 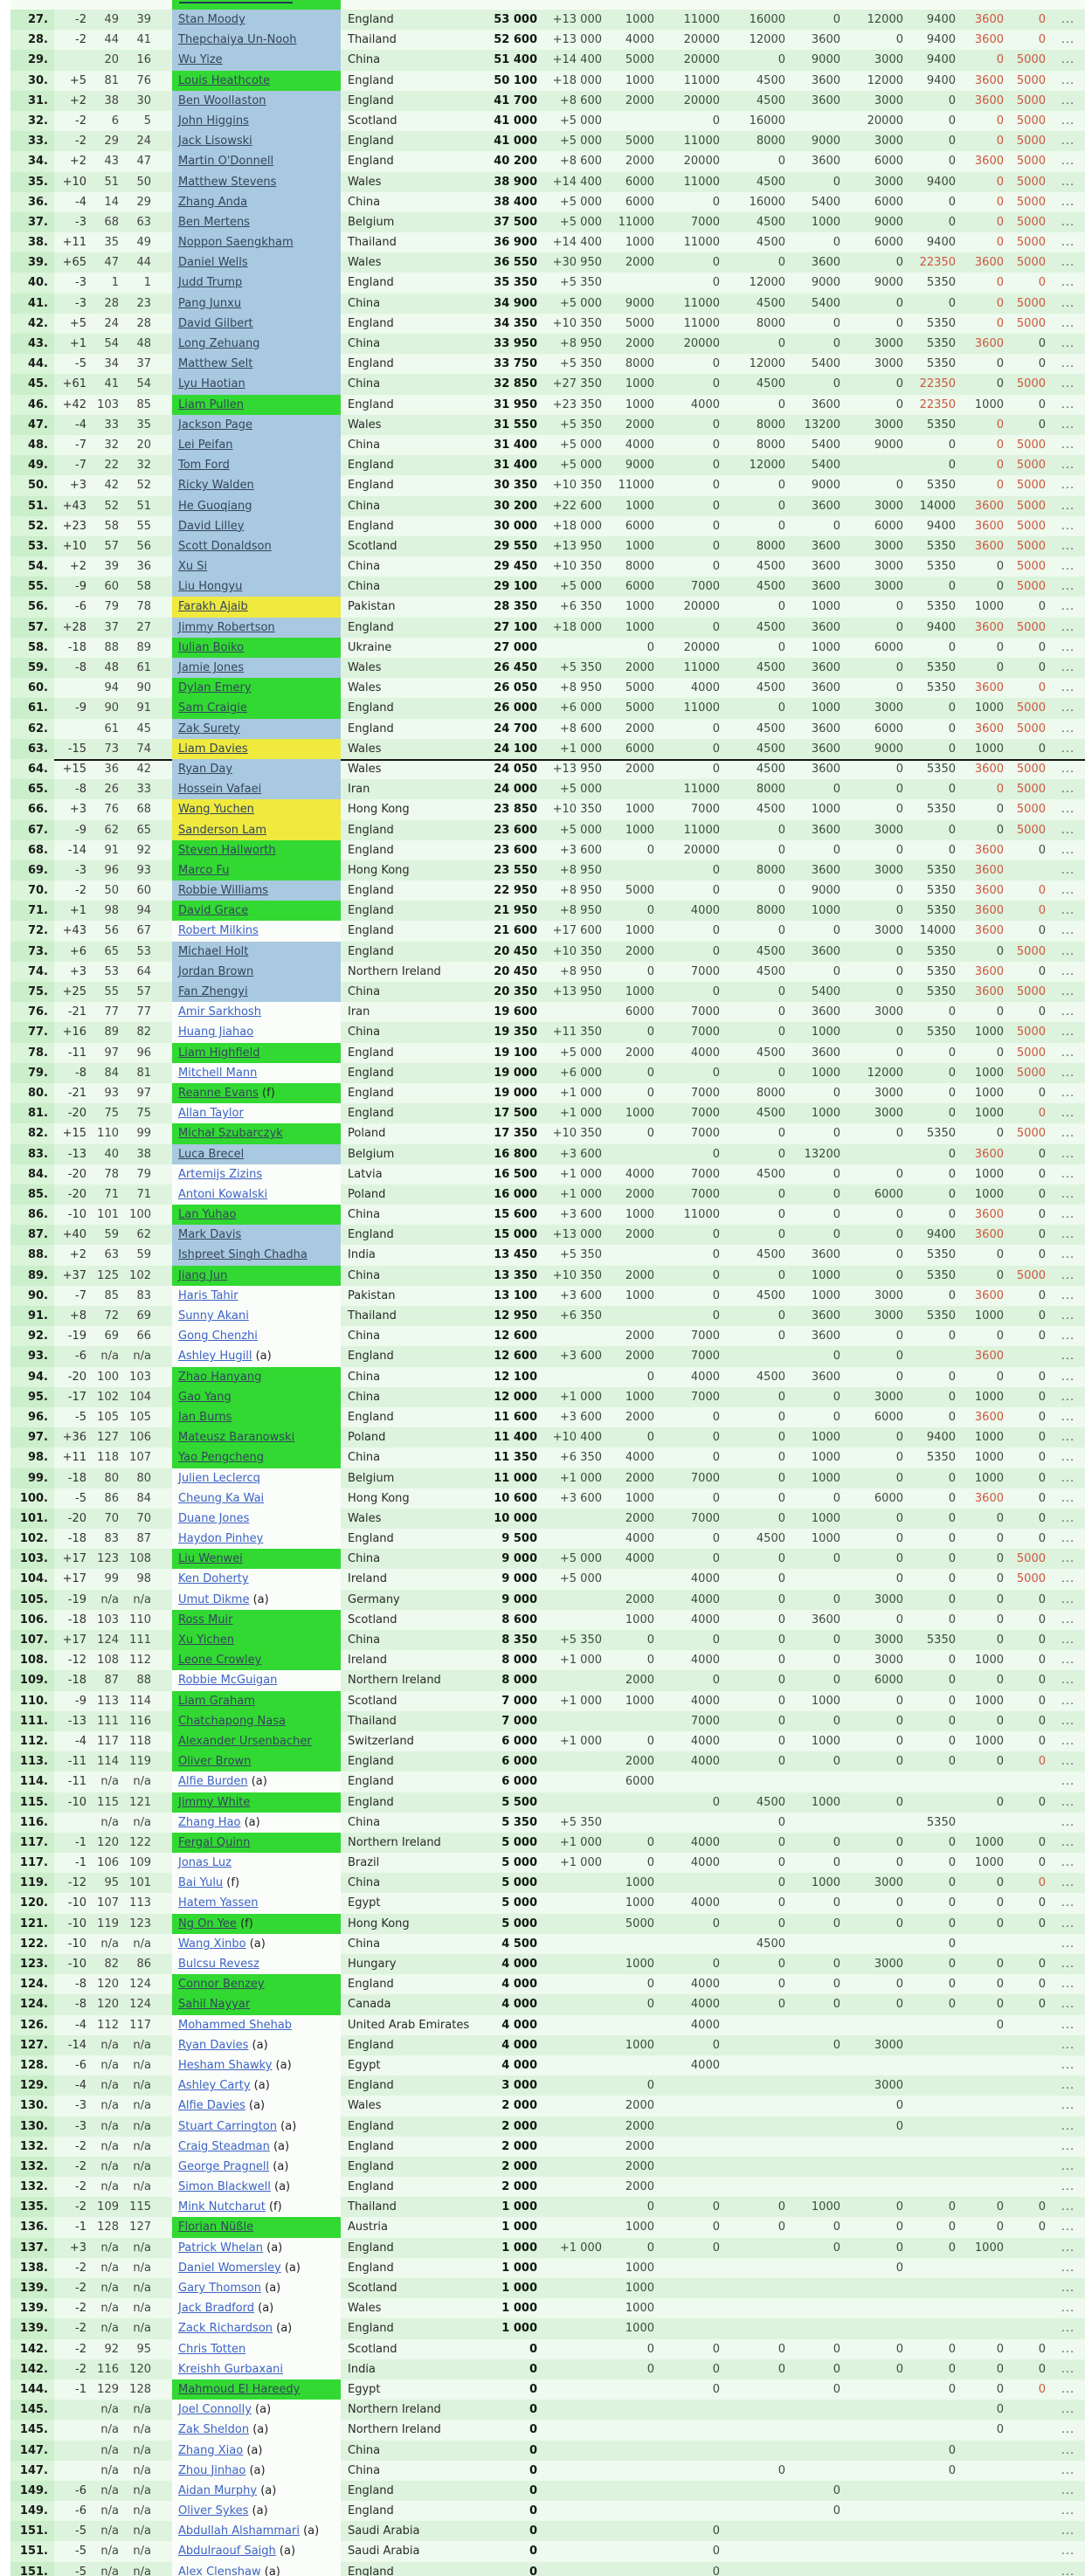 What do you see at coordinates (214, 2430) in the screenshot?
I see `player-link: Zak Sheldon` at bounding box center [214, 2430].